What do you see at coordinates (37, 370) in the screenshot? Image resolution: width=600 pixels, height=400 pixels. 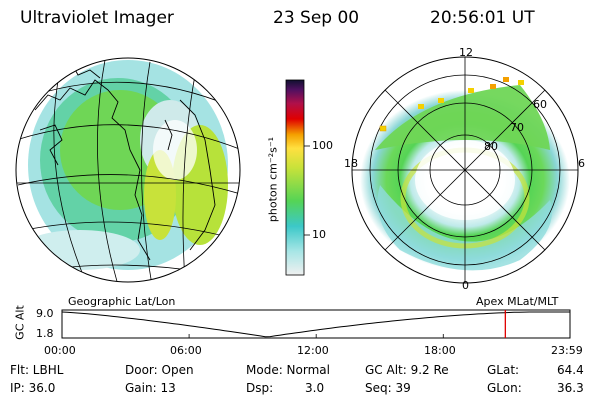 I see `status-flt: Flt: LBHL` at bounding box center [37, 370].